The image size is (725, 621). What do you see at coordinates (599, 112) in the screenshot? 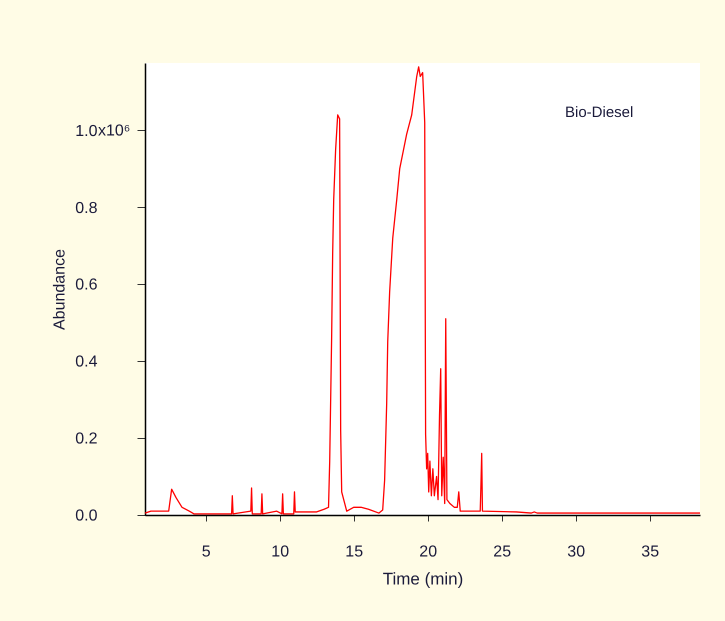
I see `annotation: Bio-Diesel` at bounding box center [599, 112].